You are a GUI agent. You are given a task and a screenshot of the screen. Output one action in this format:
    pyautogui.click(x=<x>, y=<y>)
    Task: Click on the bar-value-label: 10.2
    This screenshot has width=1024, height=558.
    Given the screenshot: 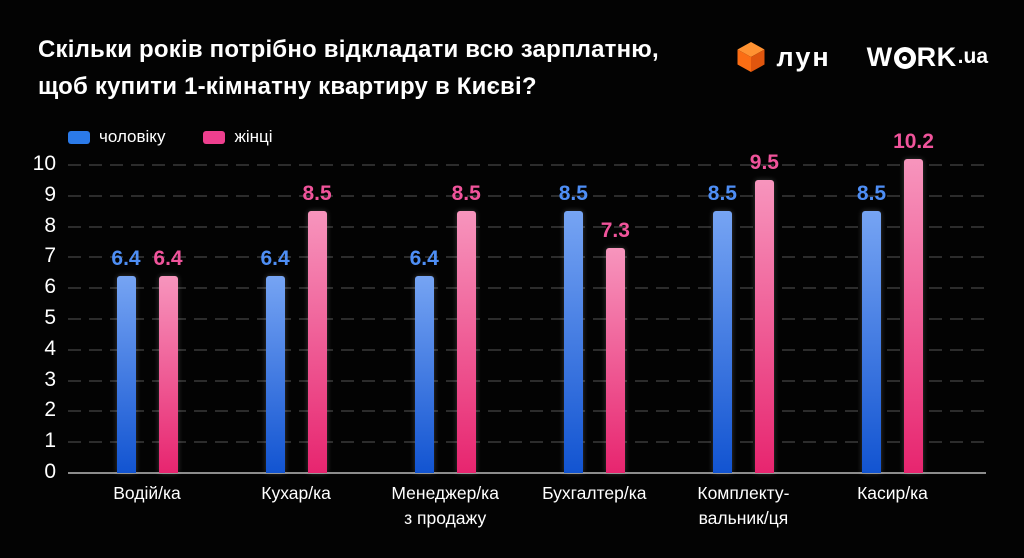 What is the action you would take?
    pyautogui.click(x=913, y=141)
    